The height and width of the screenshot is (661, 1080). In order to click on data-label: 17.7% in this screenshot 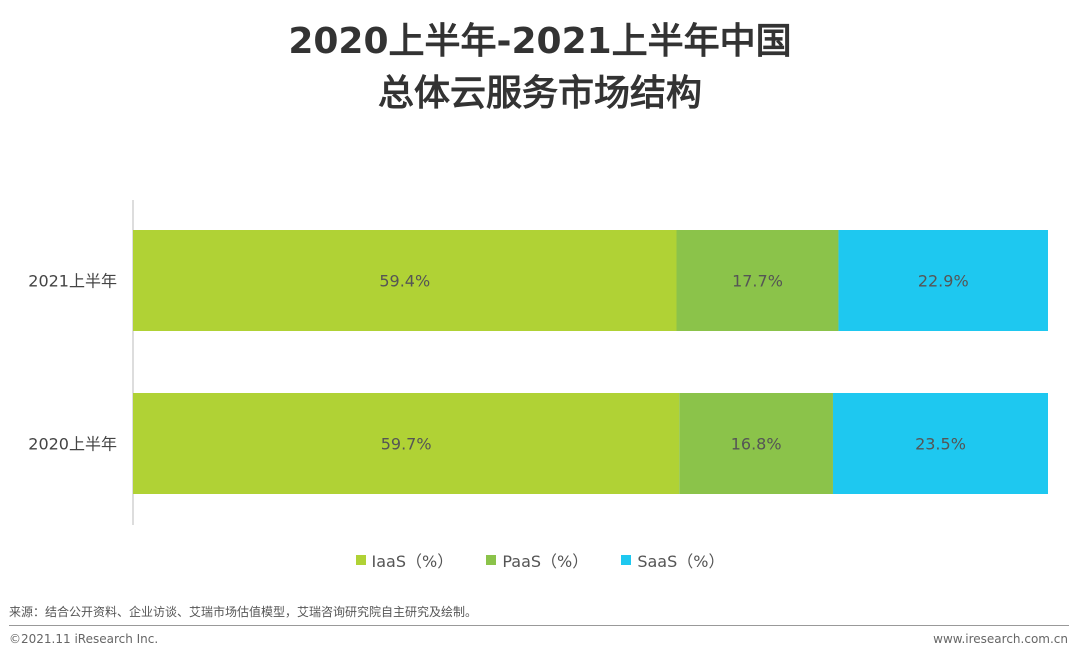, I will do `click(757, 281)`.